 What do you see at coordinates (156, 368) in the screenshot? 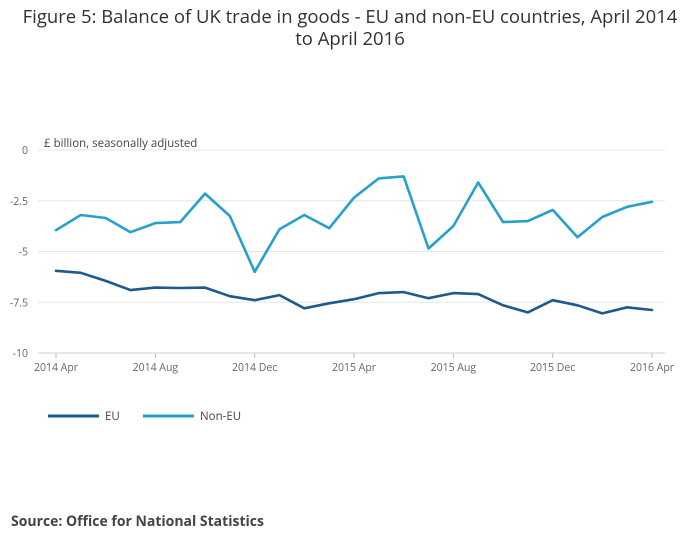
I see `x-tick-label: 2014 Aug` at bounding box center [156, 368].